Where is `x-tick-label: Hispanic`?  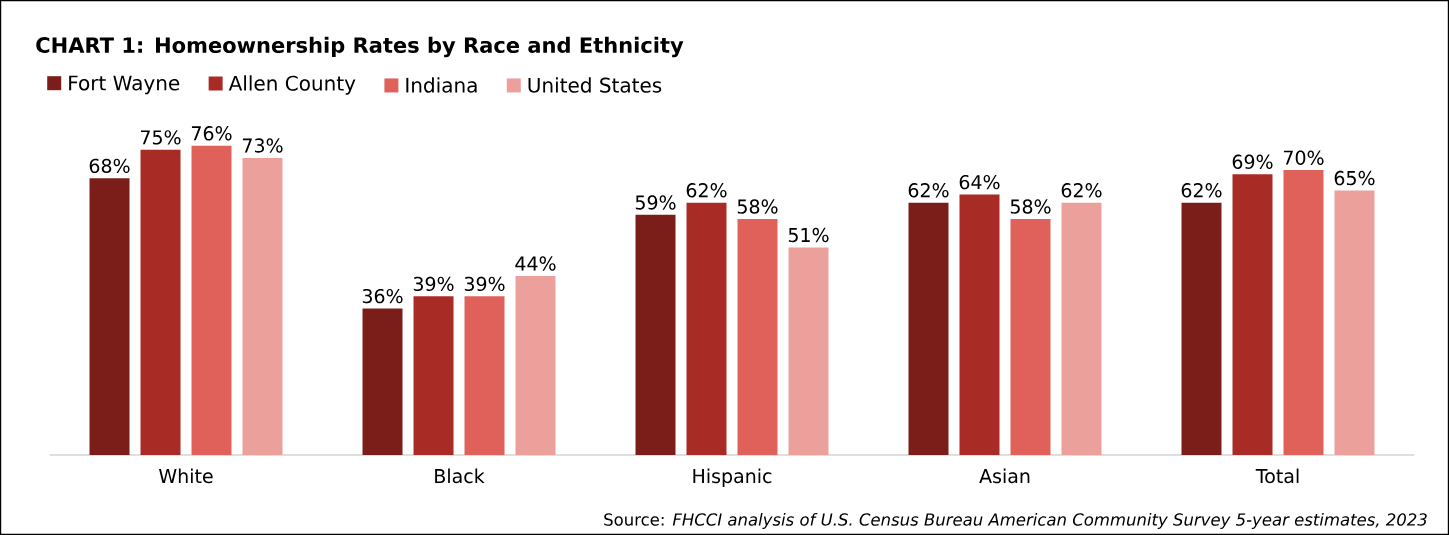 x-tick-label: Hispanic is located at coordinates (732, 477).